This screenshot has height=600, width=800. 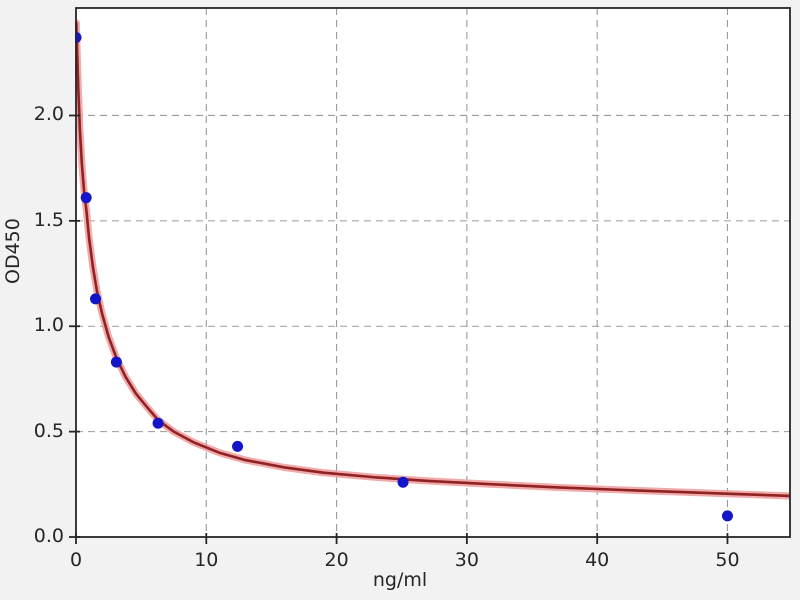 What do you see at coordinates (48, 536) in the screenshot?
I see `y-axis-tick-label: 0.0` at bounding box center [48, 536].